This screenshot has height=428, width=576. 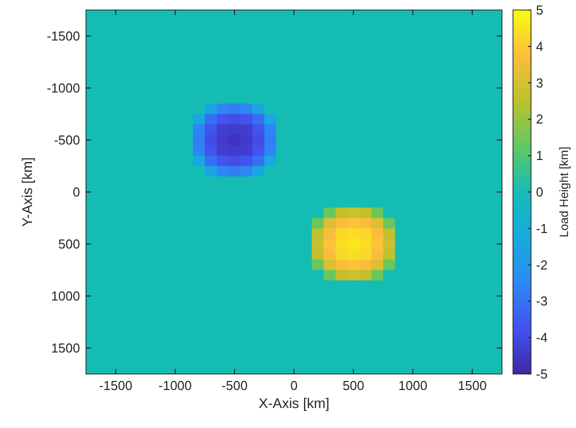 I want to click on color-bar-label: 5, so click(x=540, y=10).